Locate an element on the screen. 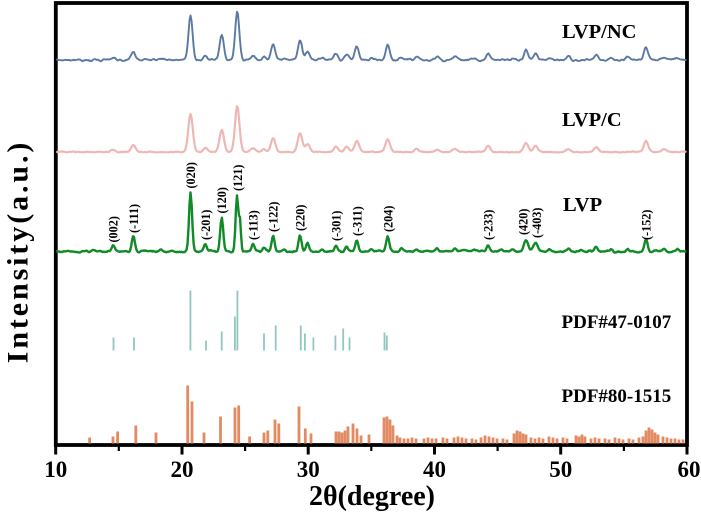 This screenshot has width=701, height=515. svg-text: 2θ(degree) is located at coordinates (372, 496).